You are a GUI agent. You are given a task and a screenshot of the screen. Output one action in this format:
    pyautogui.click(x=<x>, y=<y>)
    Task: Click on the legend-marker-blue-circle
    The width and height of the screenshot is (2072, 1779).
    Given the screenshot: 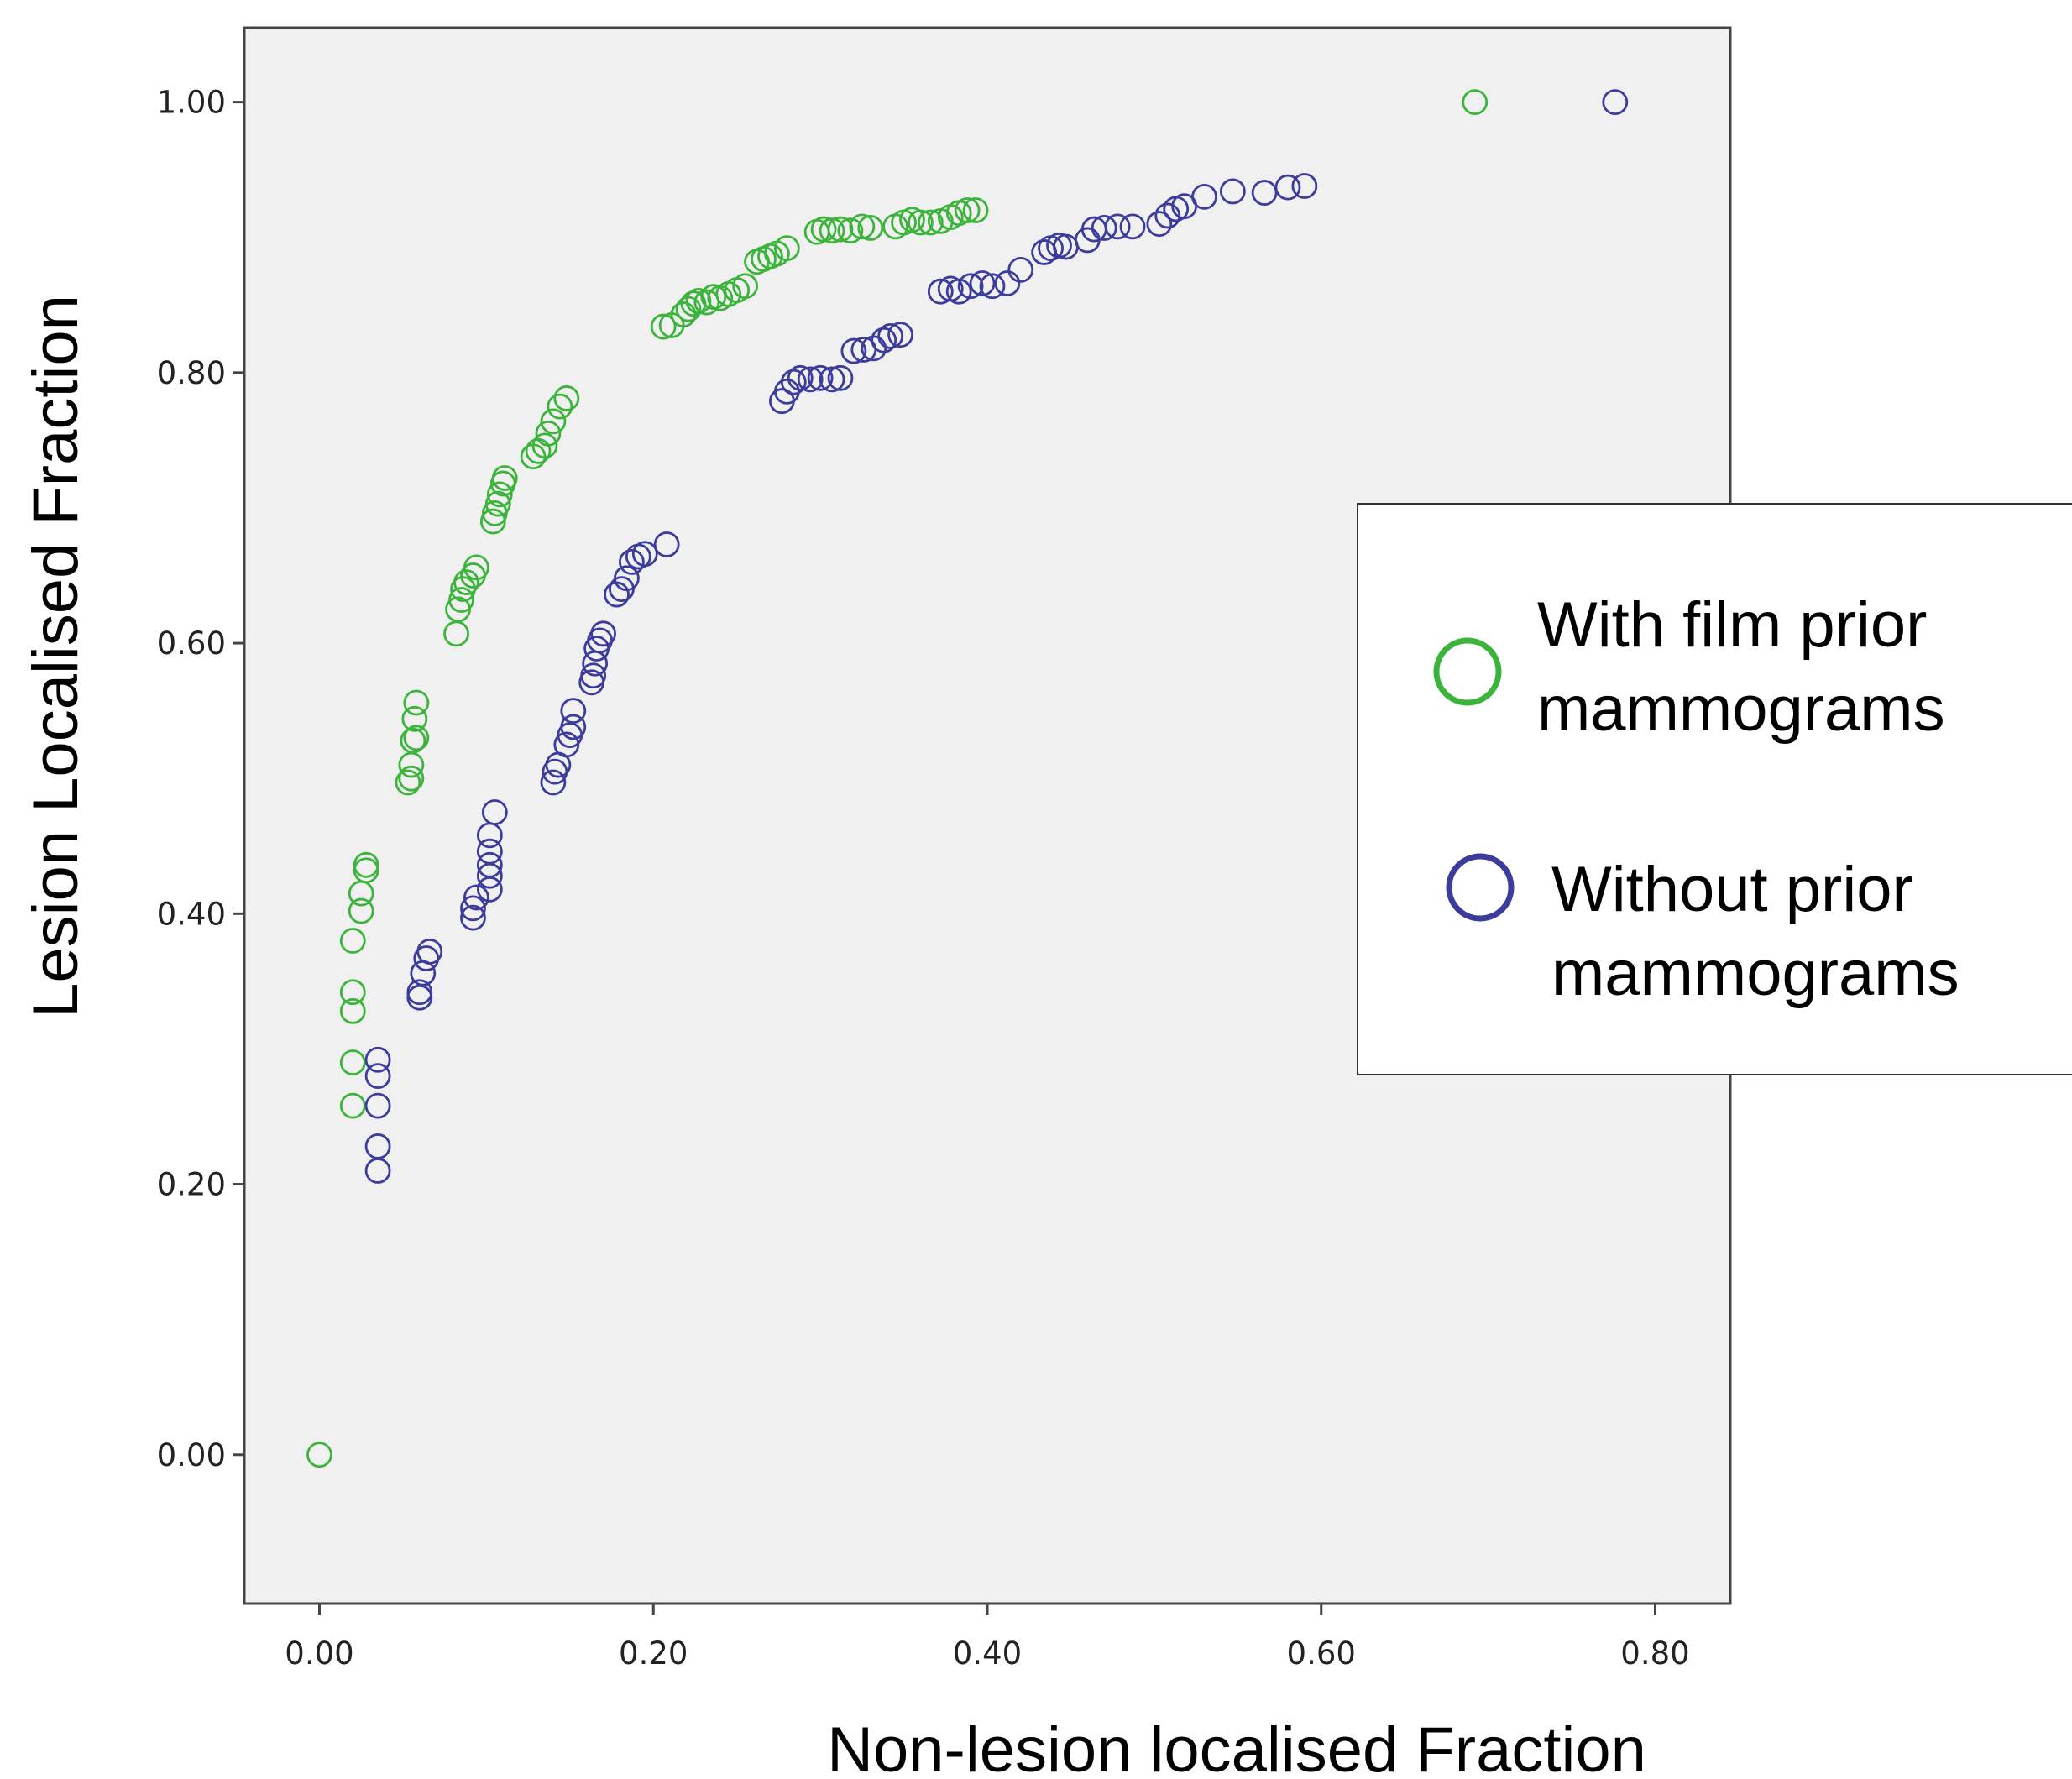 What is the action you would take?
    pyautogui.click(x=1480, y=887)
    